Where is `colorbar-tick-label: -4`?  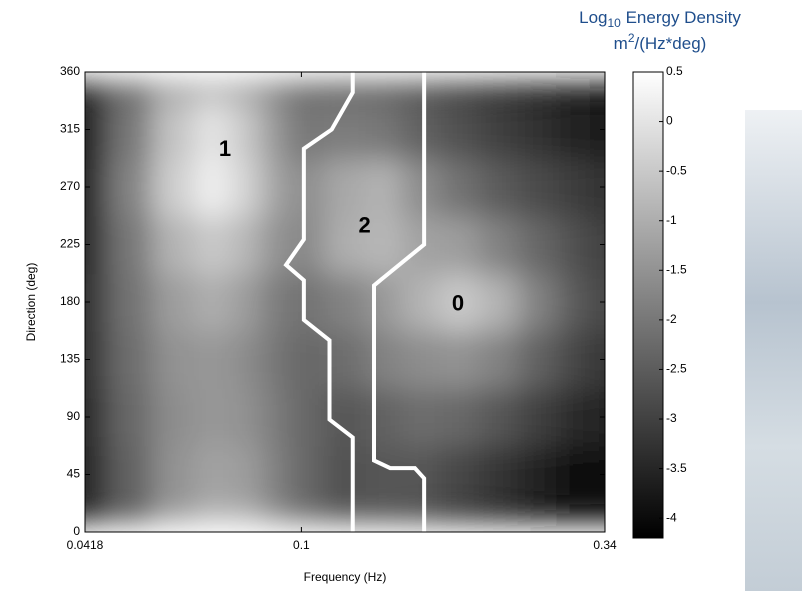
colorbar-tick-label: -4 is located at coordinates (671, 517).